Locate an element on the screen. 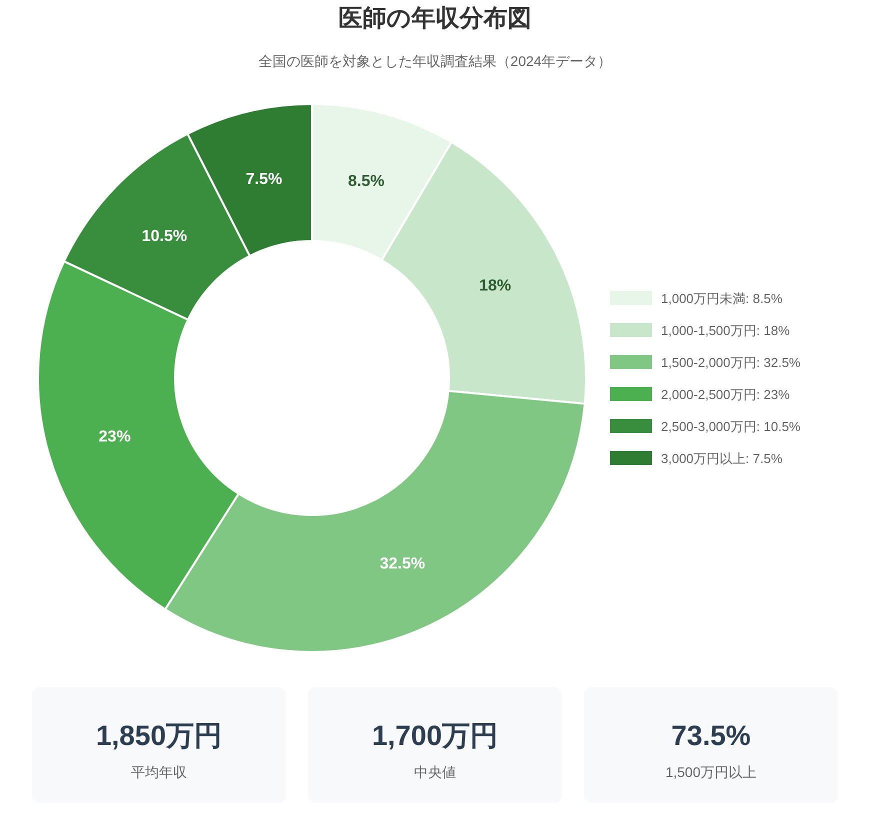 The width and height of the screenshot is (870, 823). legend-label: 1,000-1,500万円: 18% is located at coordinates (725, 330).